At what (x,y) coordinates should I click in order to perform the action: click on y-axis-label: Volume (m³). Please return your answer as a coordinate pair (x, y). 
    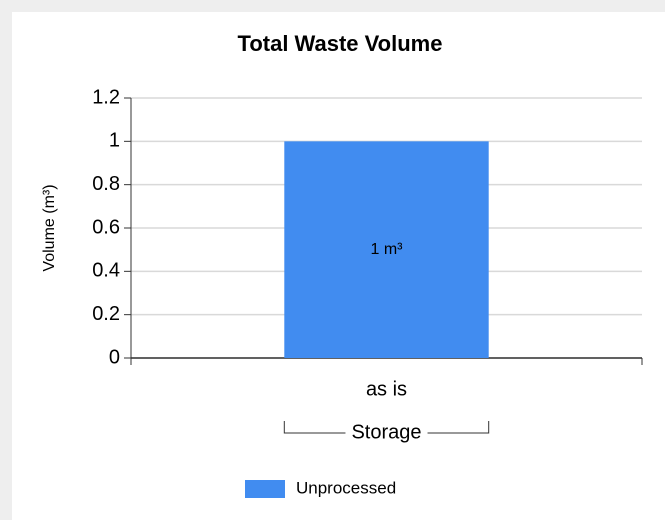
    Looking at the image, I should click on (49, 227).